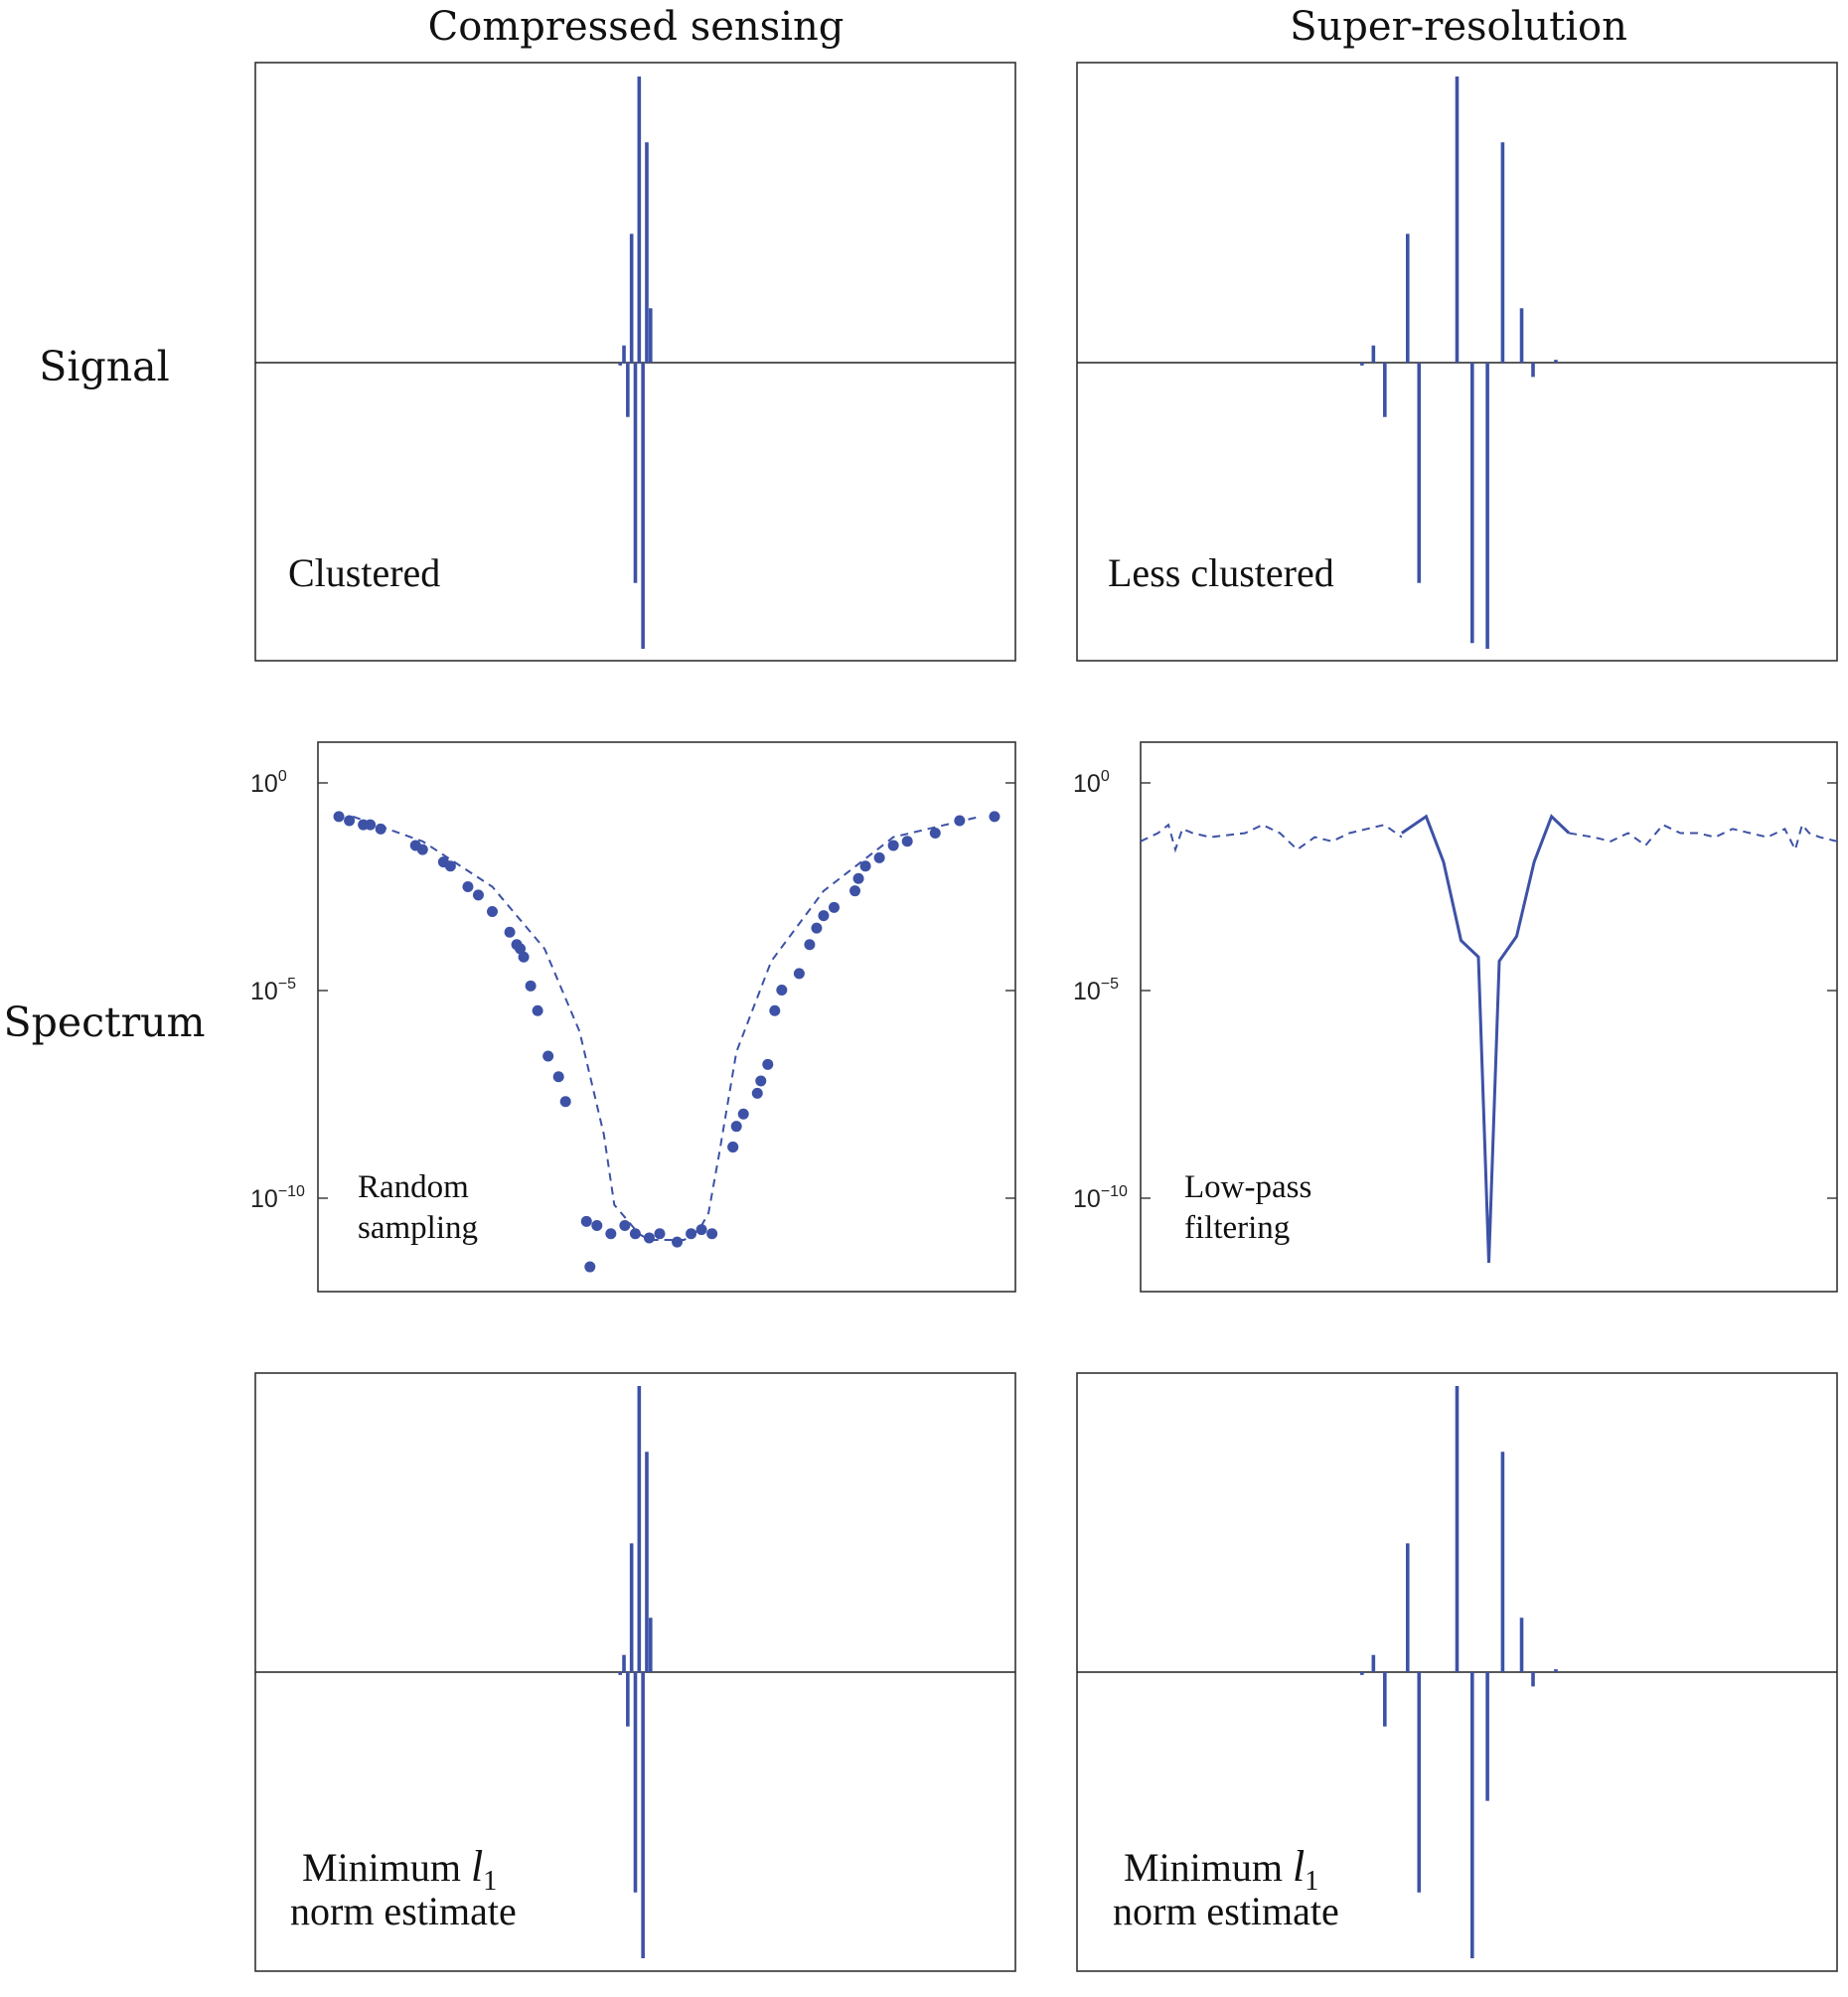 The height and width of the screenshot is (1997, 1848). I want to click on panel-sr-signal, so click(1457, 362).